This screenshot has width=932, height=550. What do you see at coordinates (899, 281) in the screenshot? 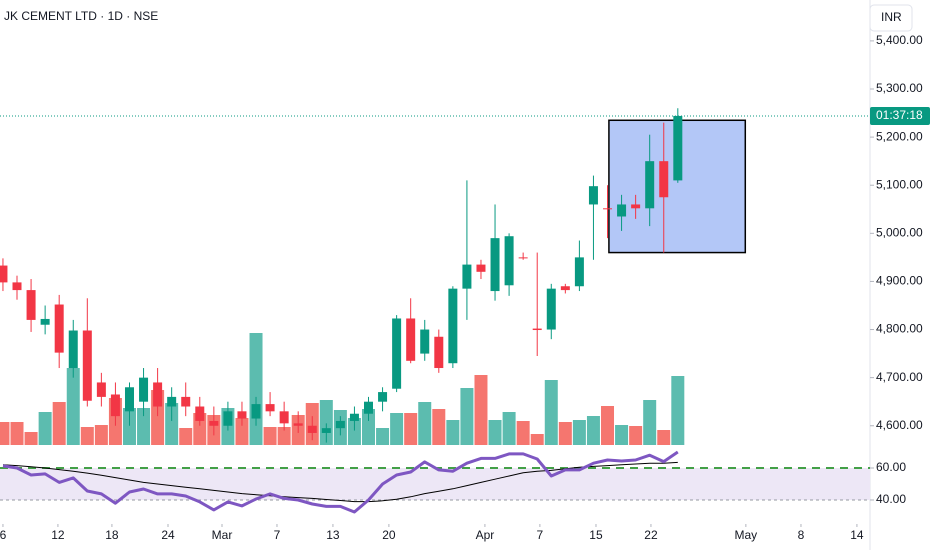
I see `y-tick-label: 4,900.00` at bounding box center [899, 281].